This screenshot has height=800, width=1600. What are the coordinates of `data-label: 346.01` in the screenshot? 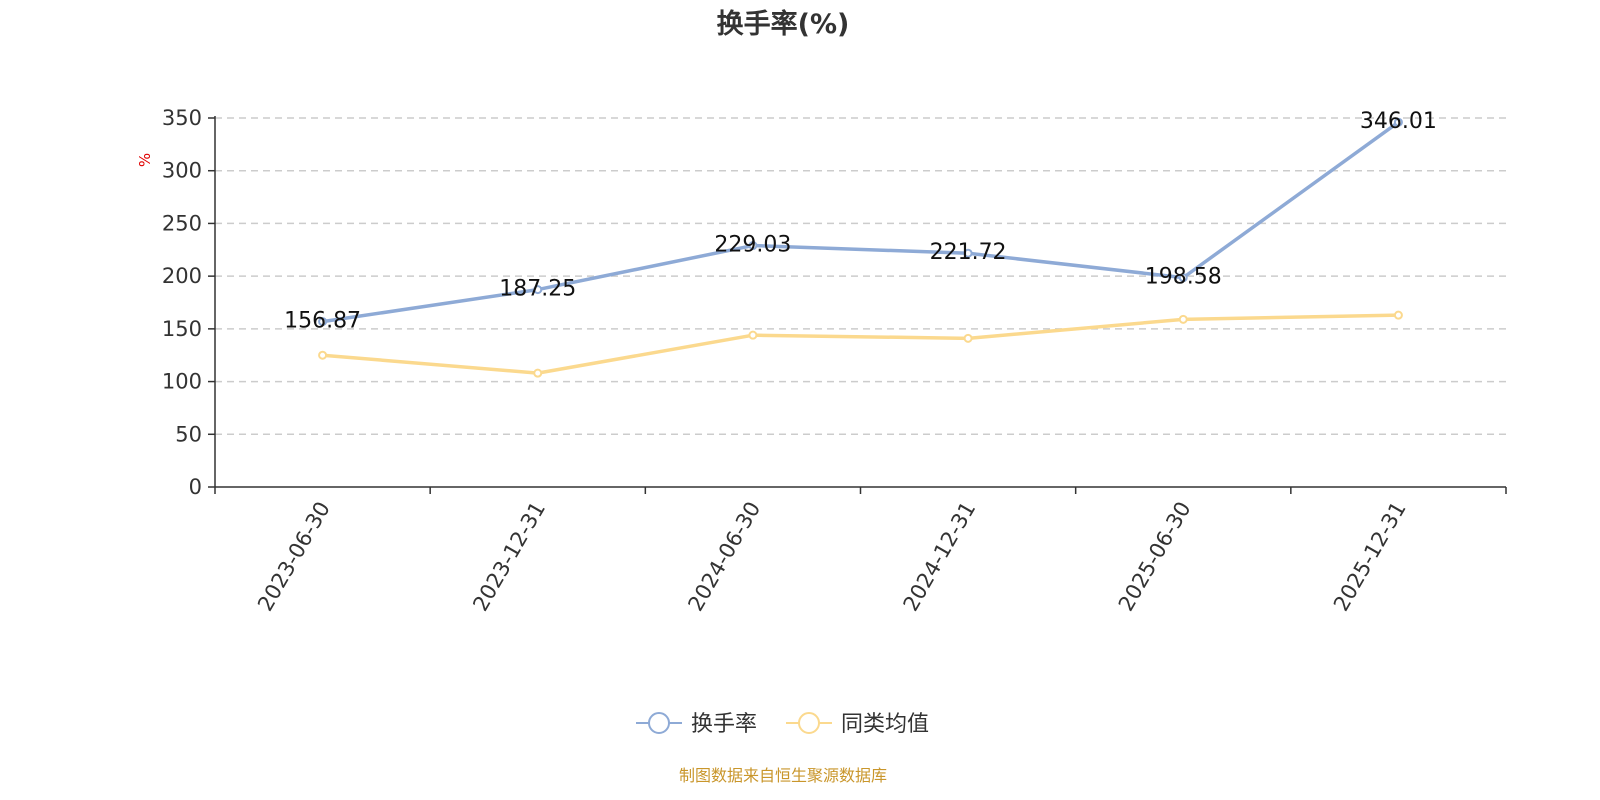 It's located at (1398, 121).